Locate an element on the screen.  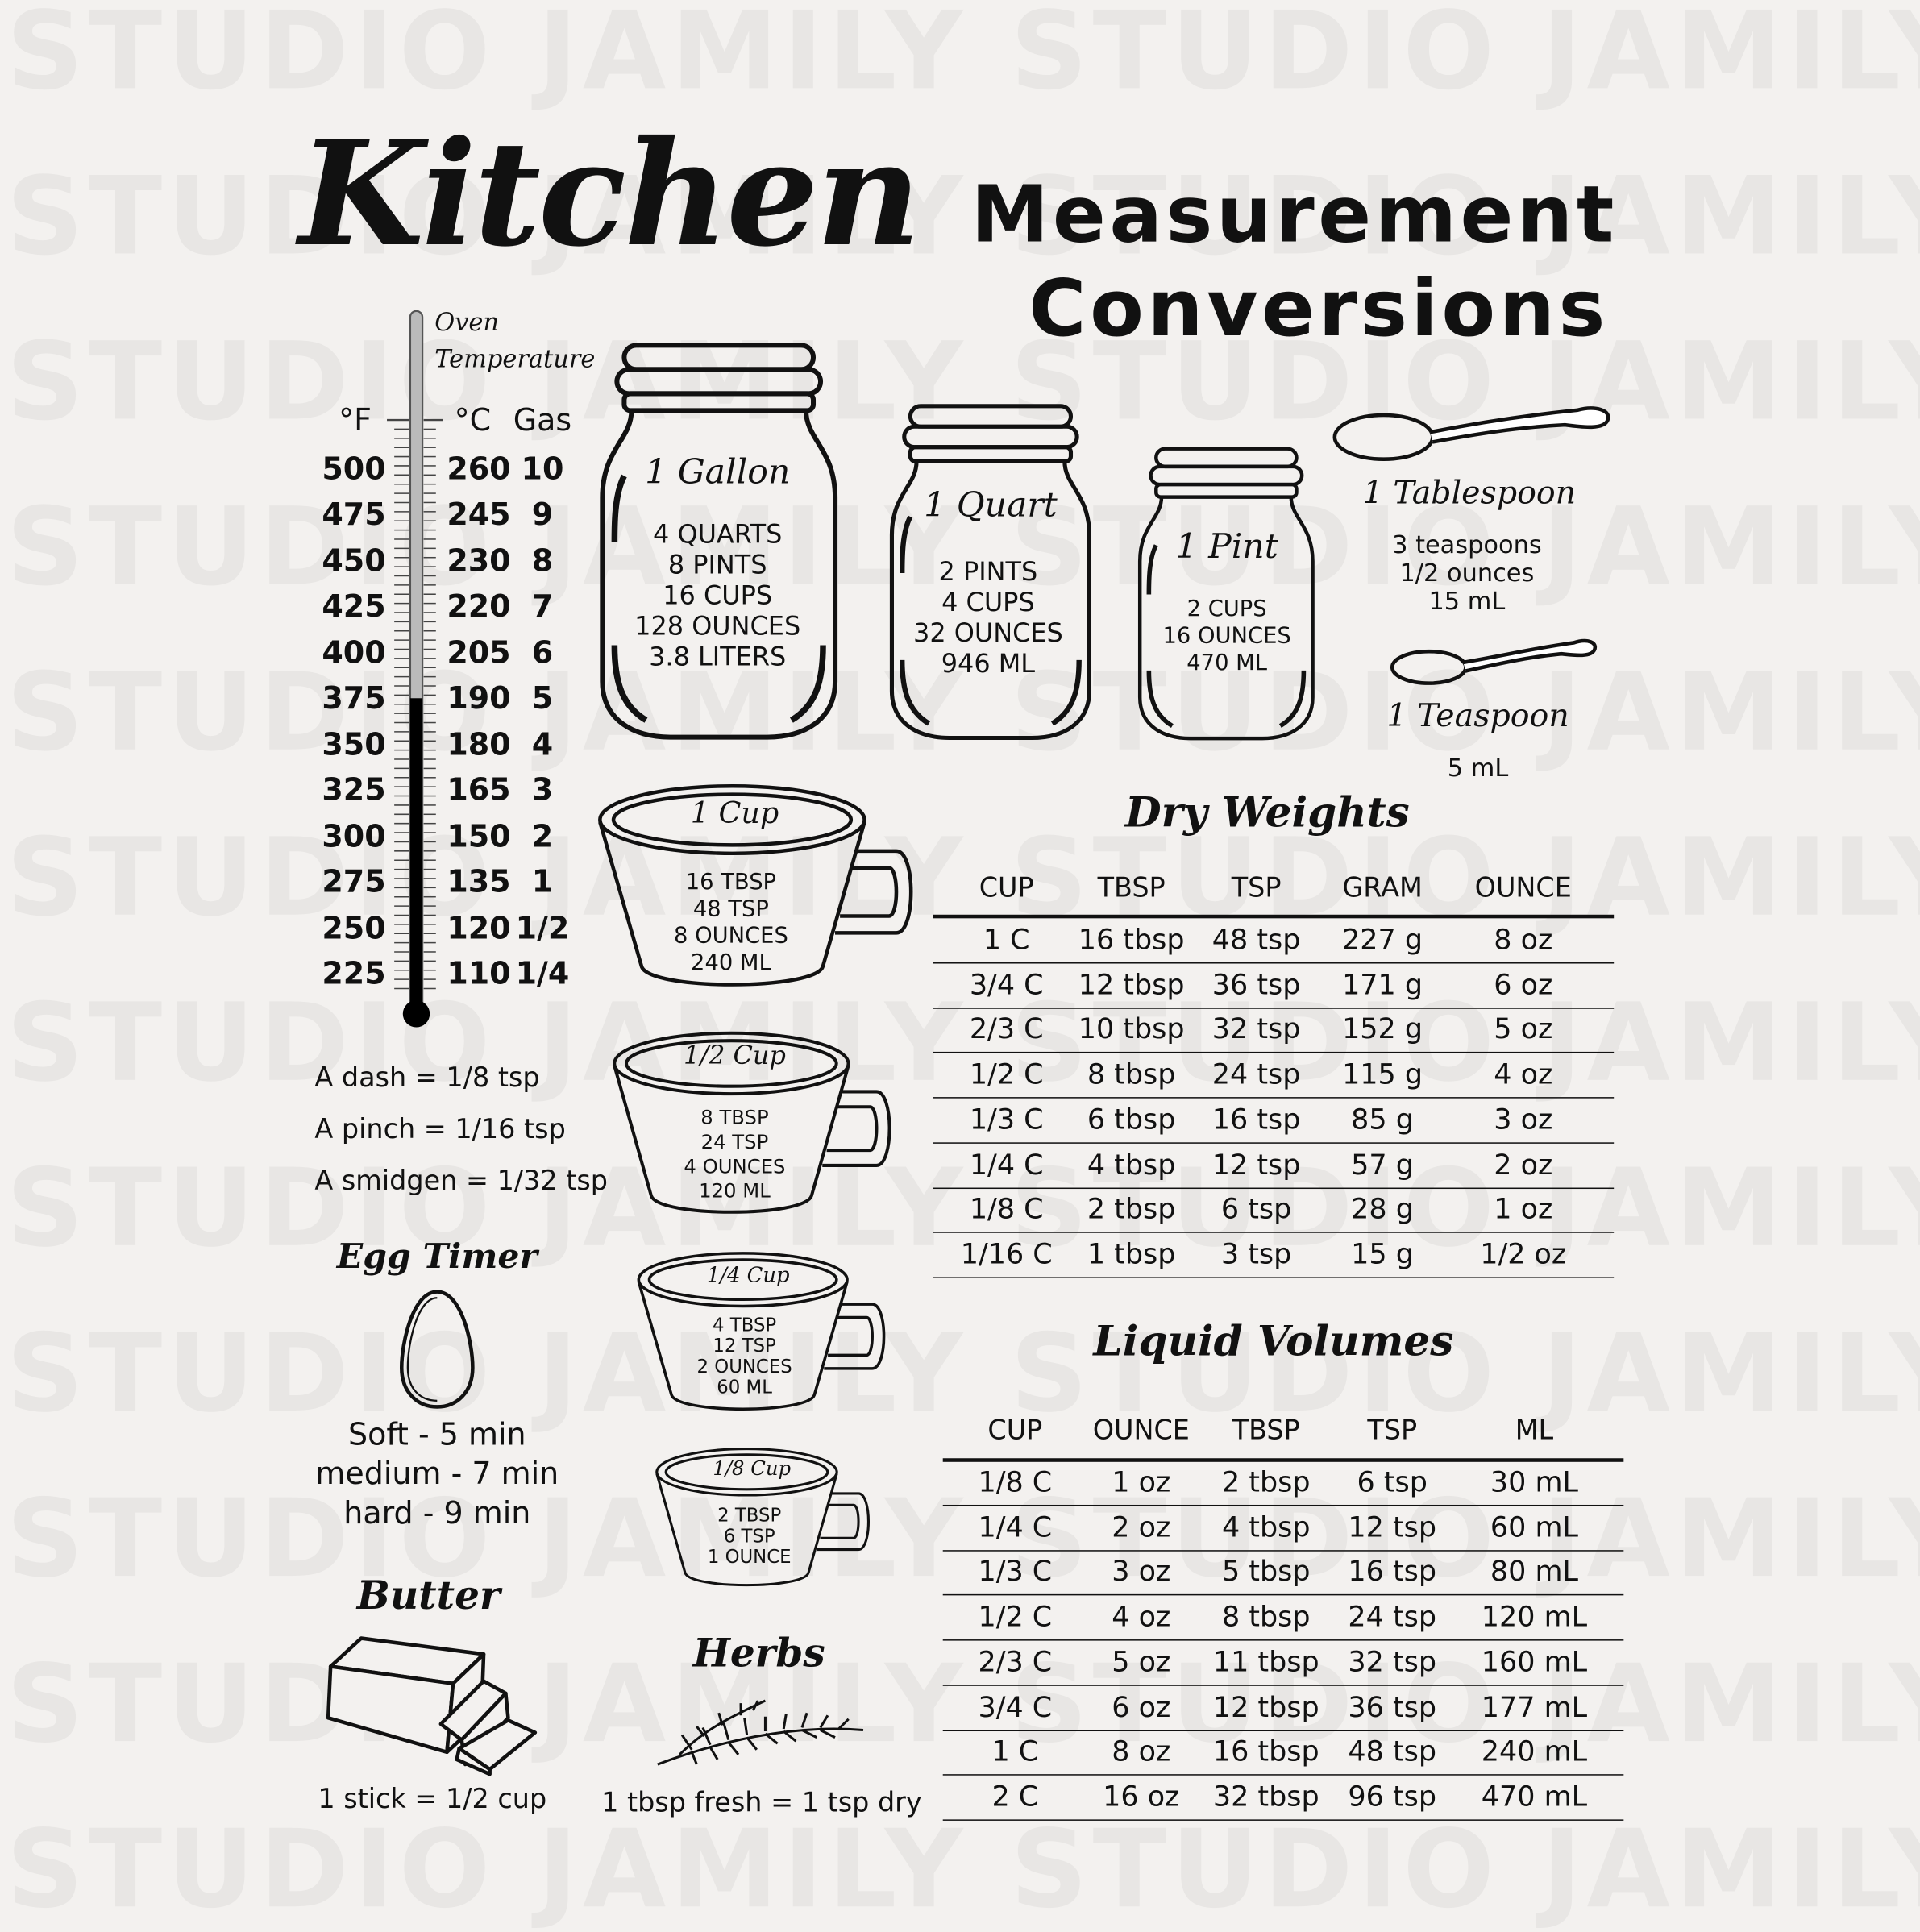
oven-fahrenheit: 425 is located at coordinates (354, 606).